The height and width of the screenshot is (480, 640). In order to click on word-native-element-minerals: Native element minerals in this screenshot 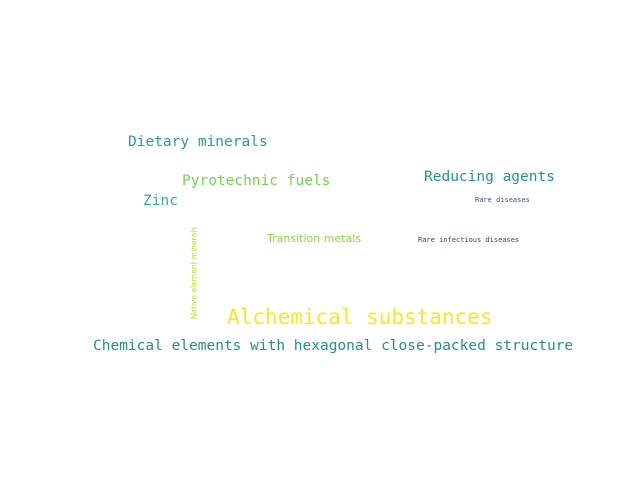, I will do `click(194, 273)`.